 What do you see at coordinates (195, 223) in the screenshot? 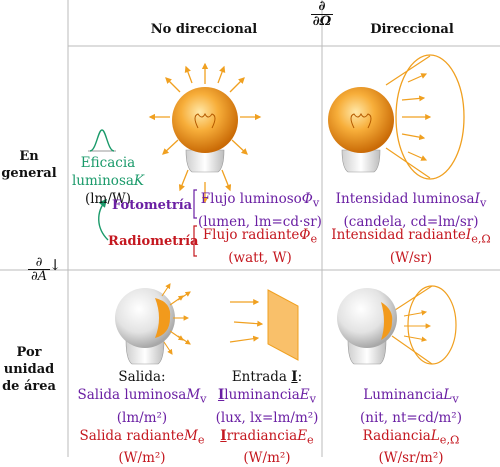
I see `brackets` at bounding box center [195, 223].